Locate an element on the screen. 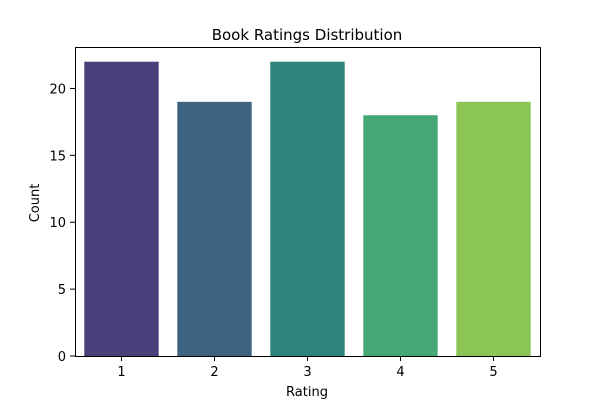 Image resolution: width=600 pixels, height=400 pixels. x-tick-label: 2 is located at coordinates (214, 372).